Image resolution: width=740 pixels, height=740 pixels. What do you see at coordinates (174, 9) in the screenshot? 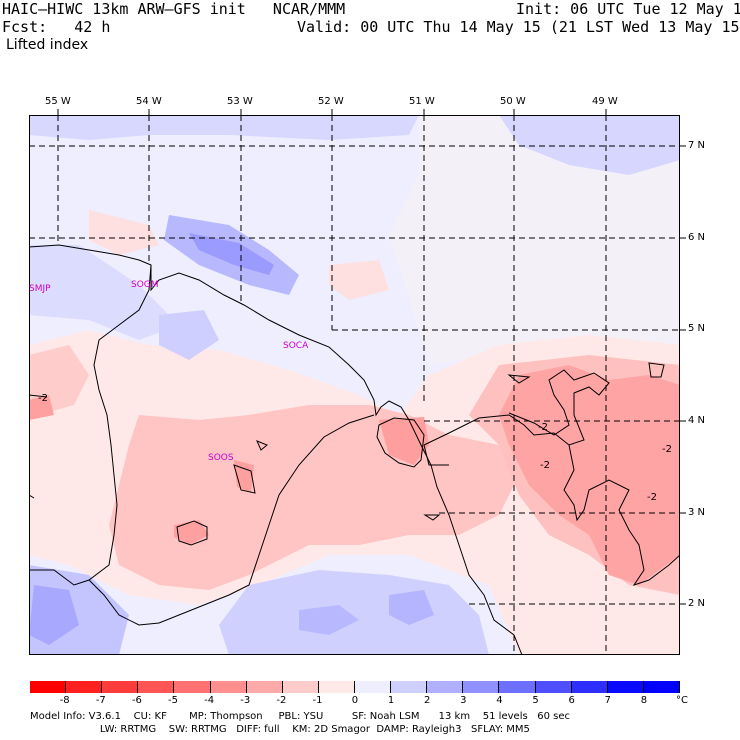
I see `header-title: HAIC–HIWC 13km ARW–GFS init NCAR/MMM` at bounding box center [174, 9].